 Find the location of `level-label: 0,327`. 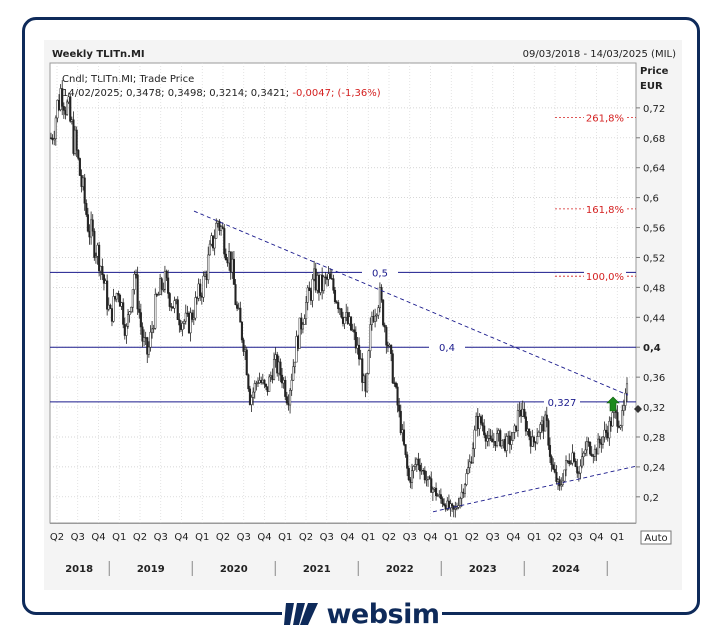

level-label: 0,327 is located at coordinates (562, 403).